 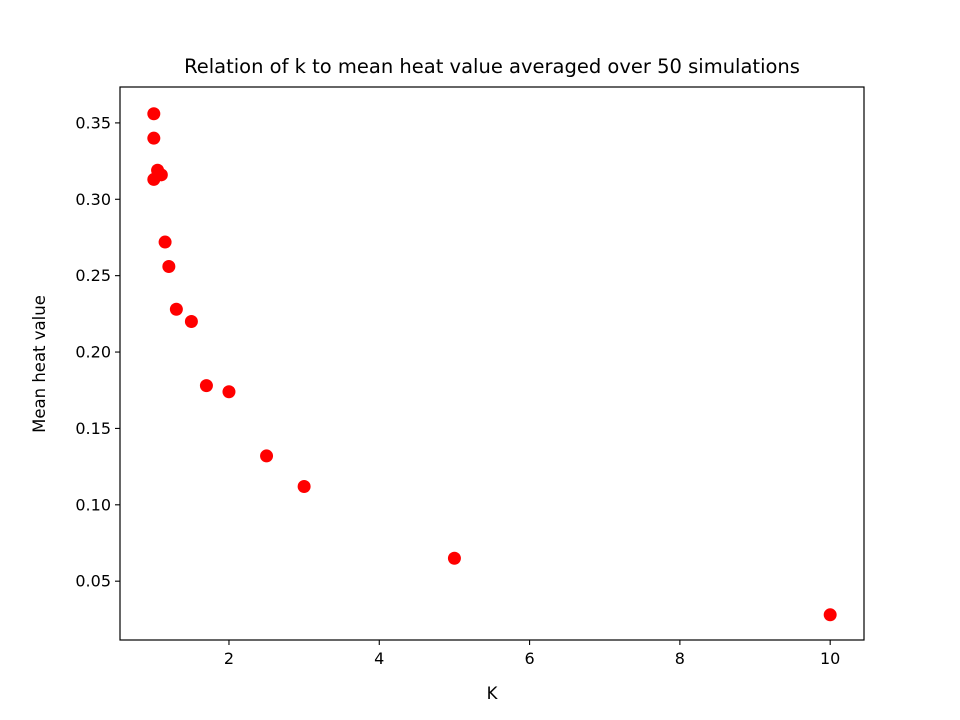 I want to click on x-tick-label: 2, so click(x=229, y=658).